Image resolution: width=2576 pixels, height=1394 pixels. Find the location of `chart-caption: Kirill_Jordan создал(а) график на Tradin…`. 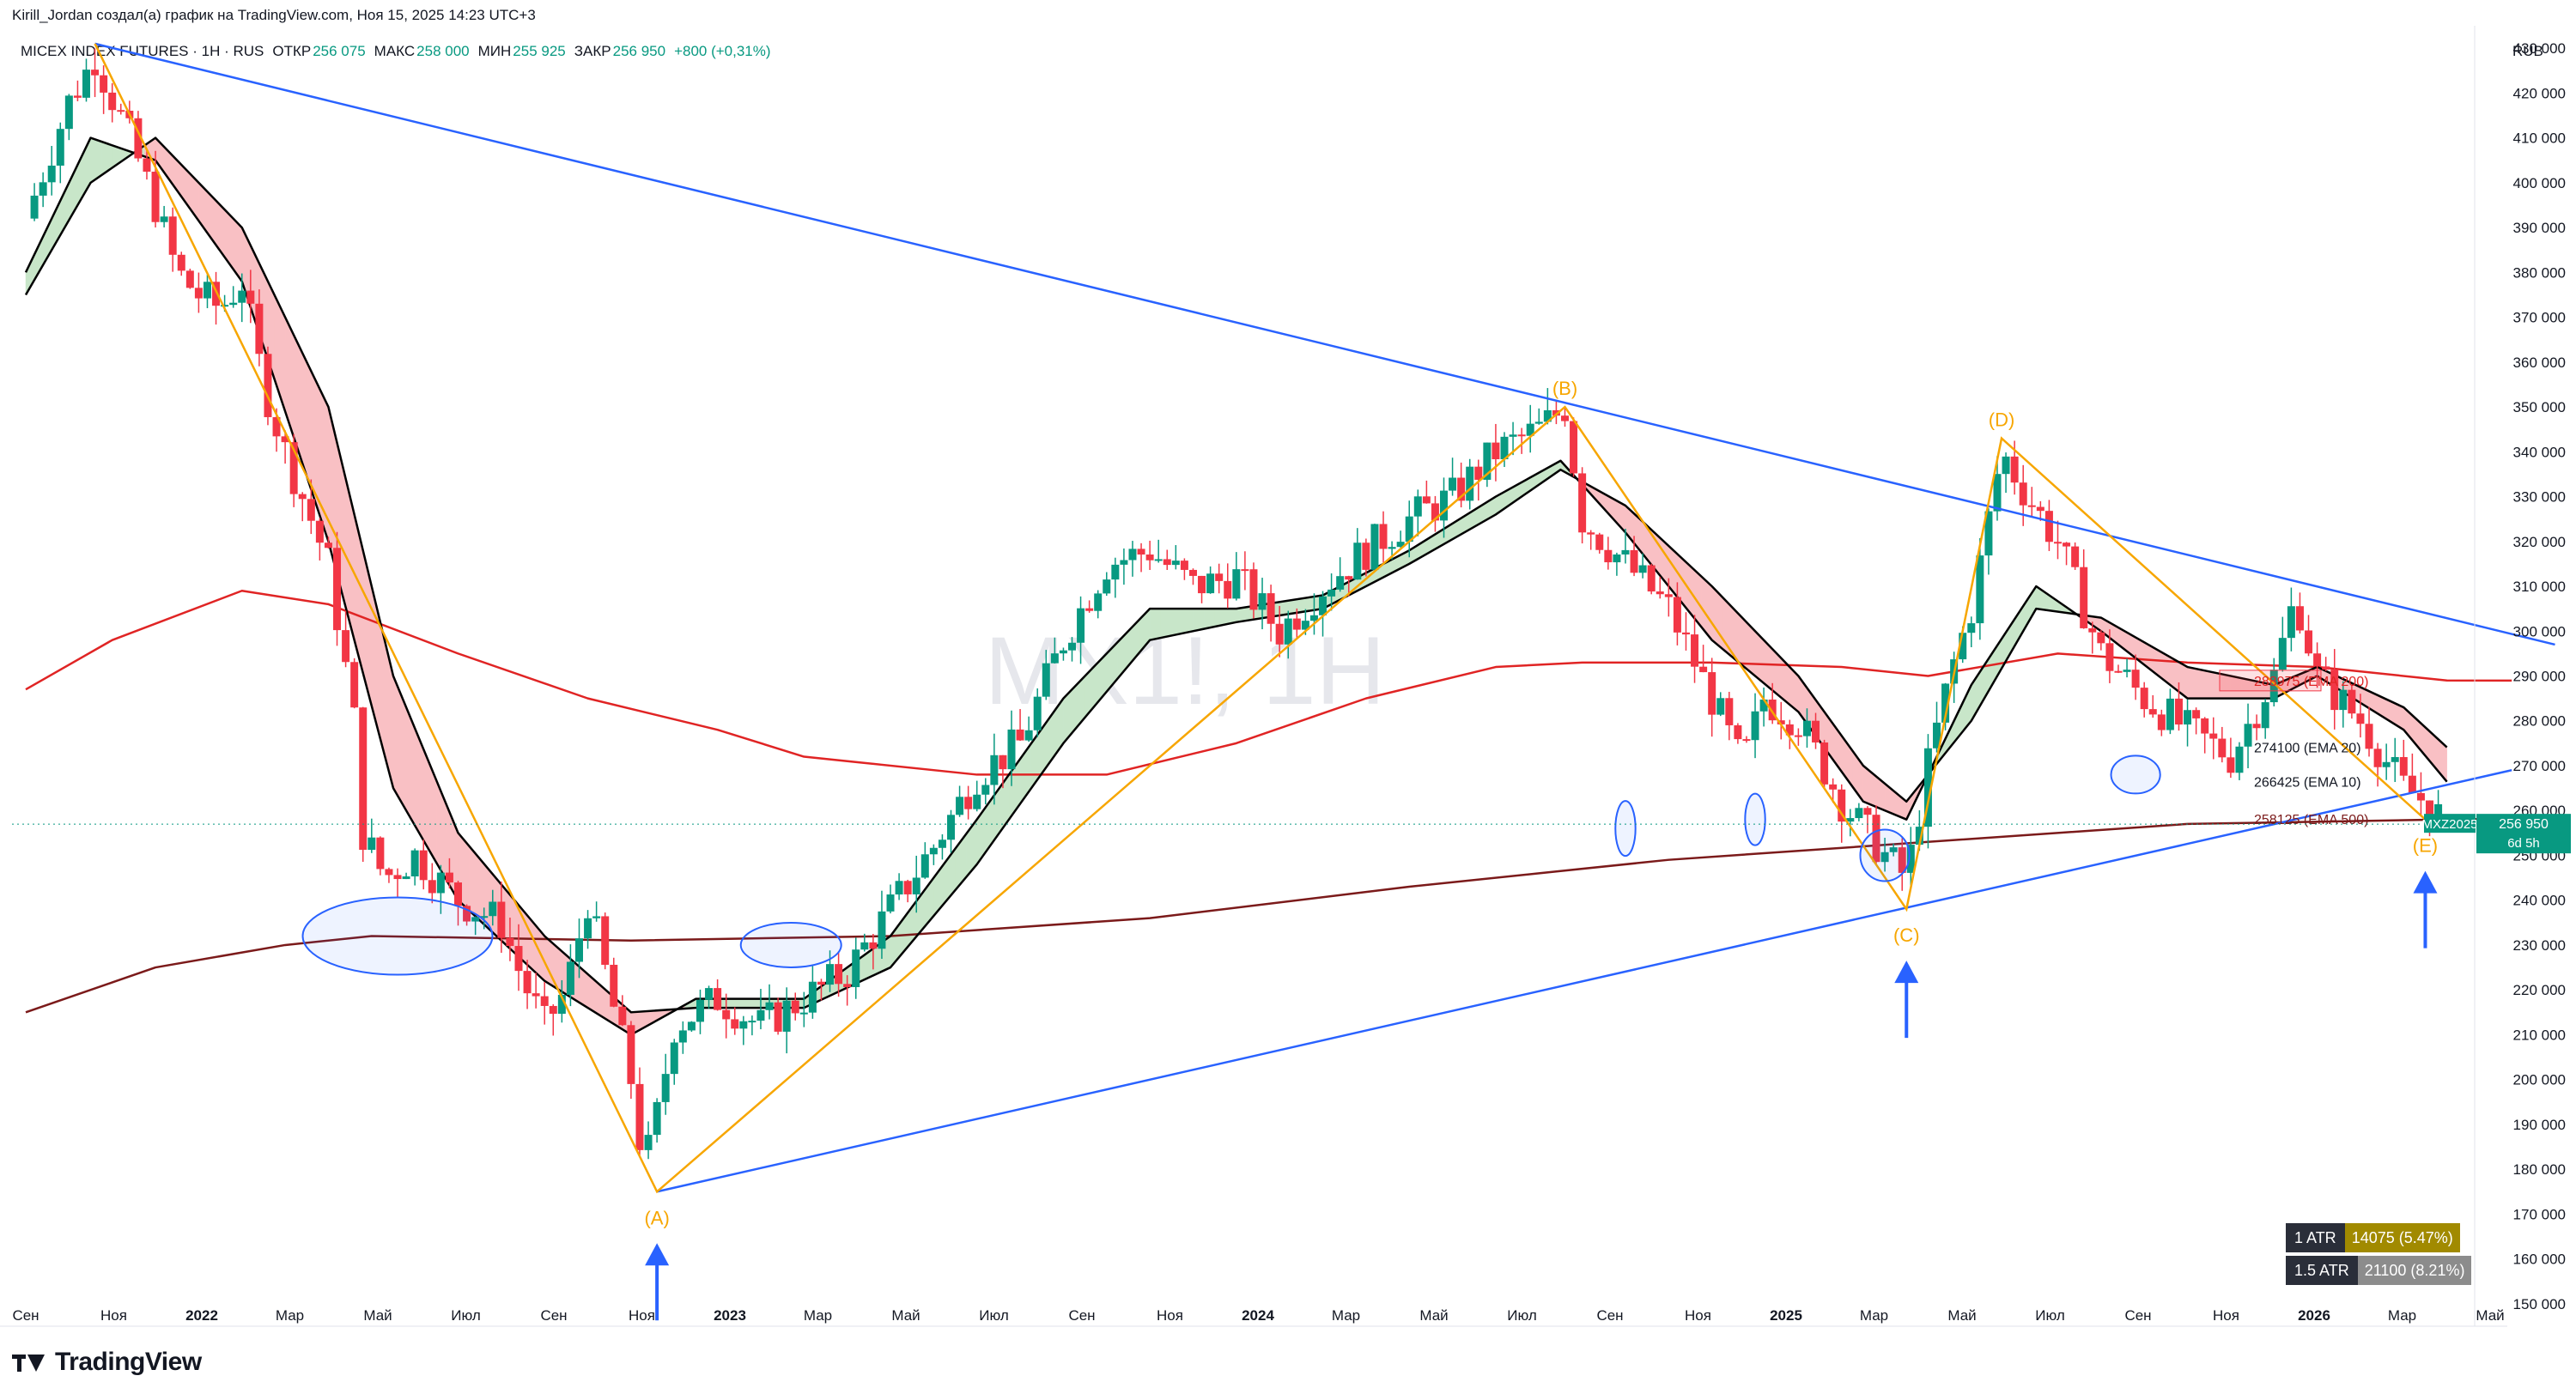

chart-caption: Kirill_Jordan создал(а) график на Tradin… is located at coordinates (274, 15).